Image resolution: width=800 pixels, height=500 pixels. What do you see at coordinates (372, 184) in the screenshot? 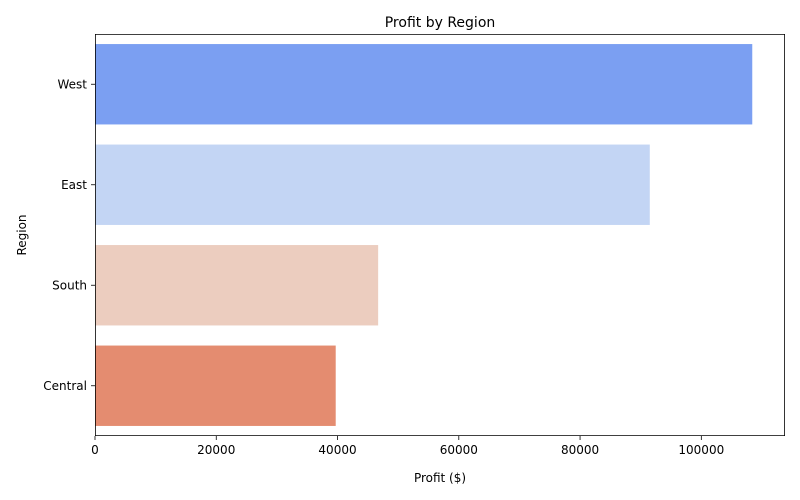
I see `bar-east` at bounding box center [372, 184].